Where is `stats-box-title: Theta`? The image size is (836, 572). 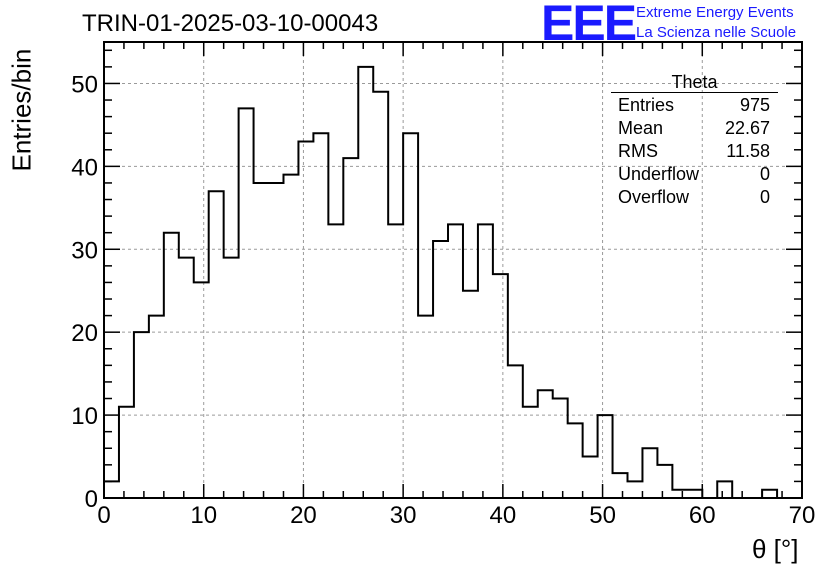 stats-box-title: Theta is located at coordinates (694, 82).